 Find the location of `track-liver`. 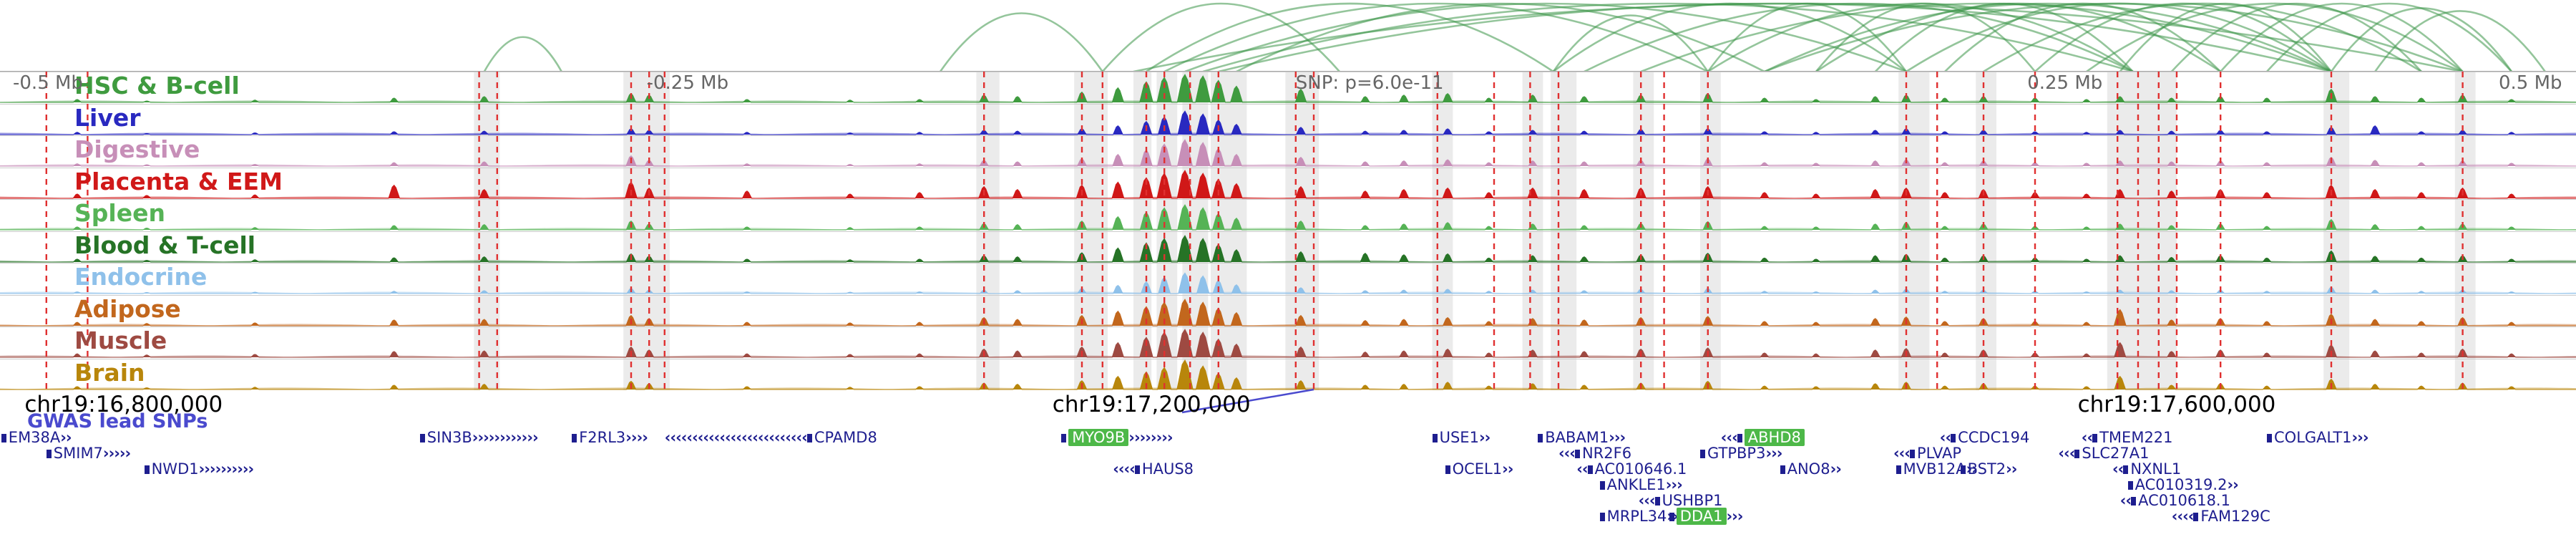

track-liver is located at coordinates (1288, 119).